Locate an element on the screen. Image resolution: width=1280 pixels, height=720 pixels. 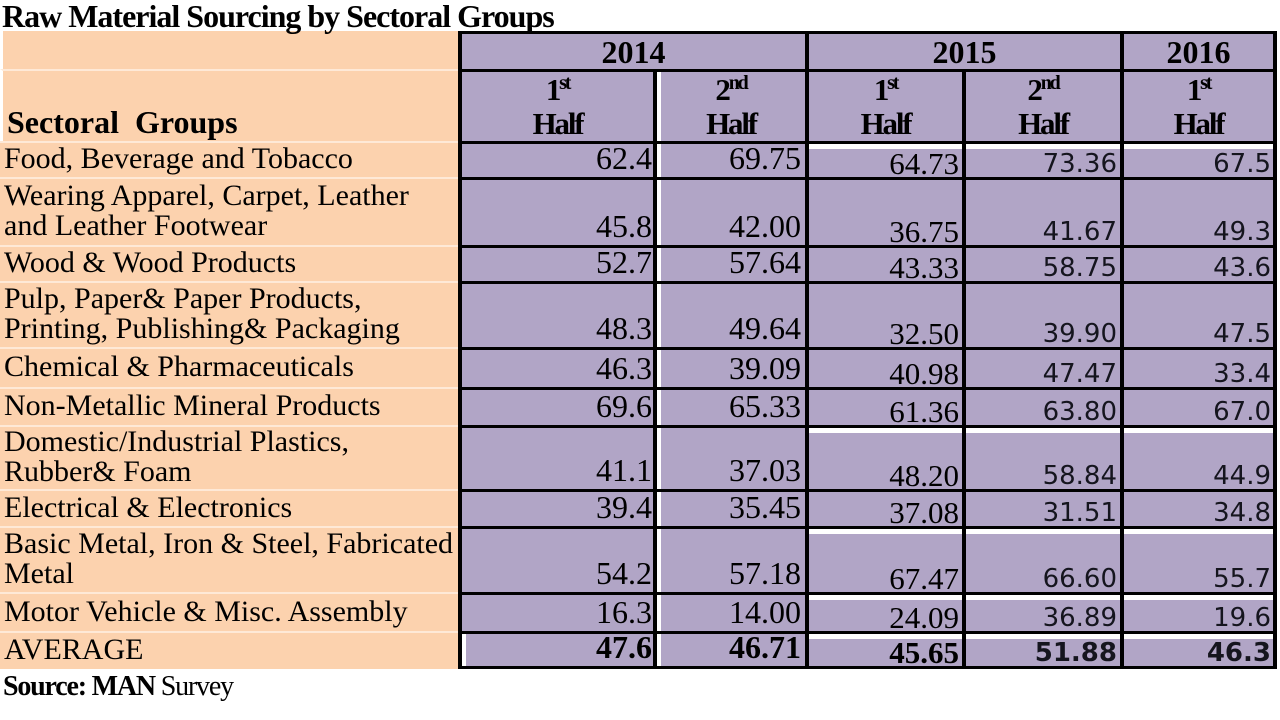
value-cell: 35.45 is located at coordinates (729, 507).